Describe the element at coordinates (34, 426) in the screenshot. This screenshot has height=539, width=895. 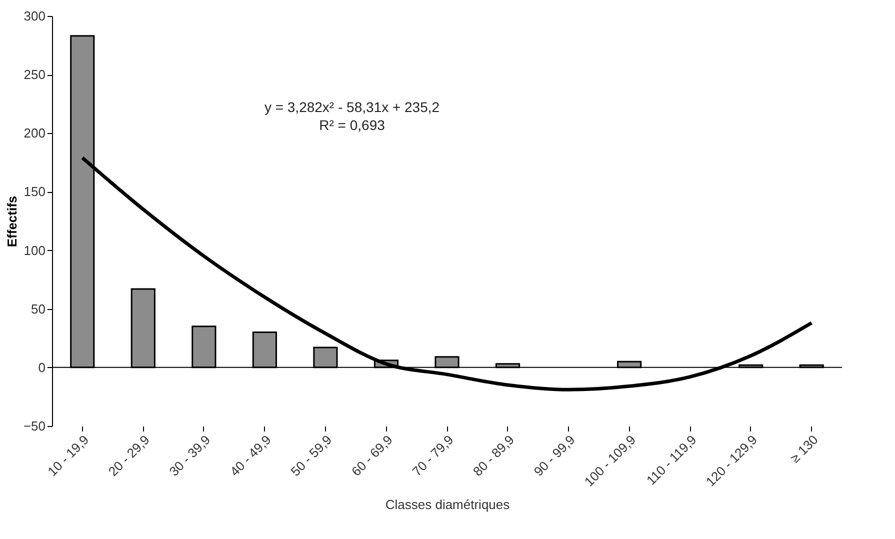
I see `y-tick-label: −50` at that location.